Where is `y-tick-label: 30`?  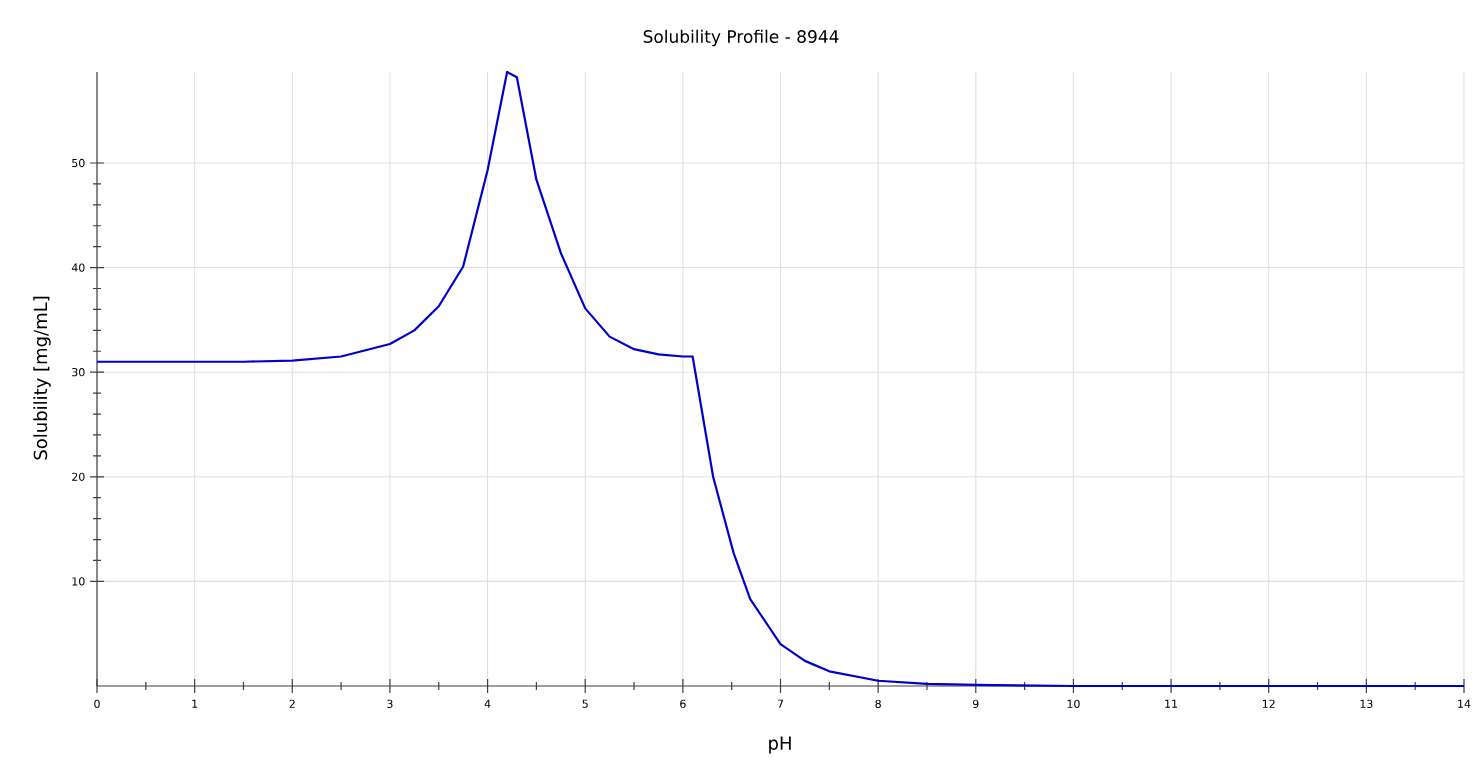 y-tick-label: 30 is located at coordinates (78, 372).